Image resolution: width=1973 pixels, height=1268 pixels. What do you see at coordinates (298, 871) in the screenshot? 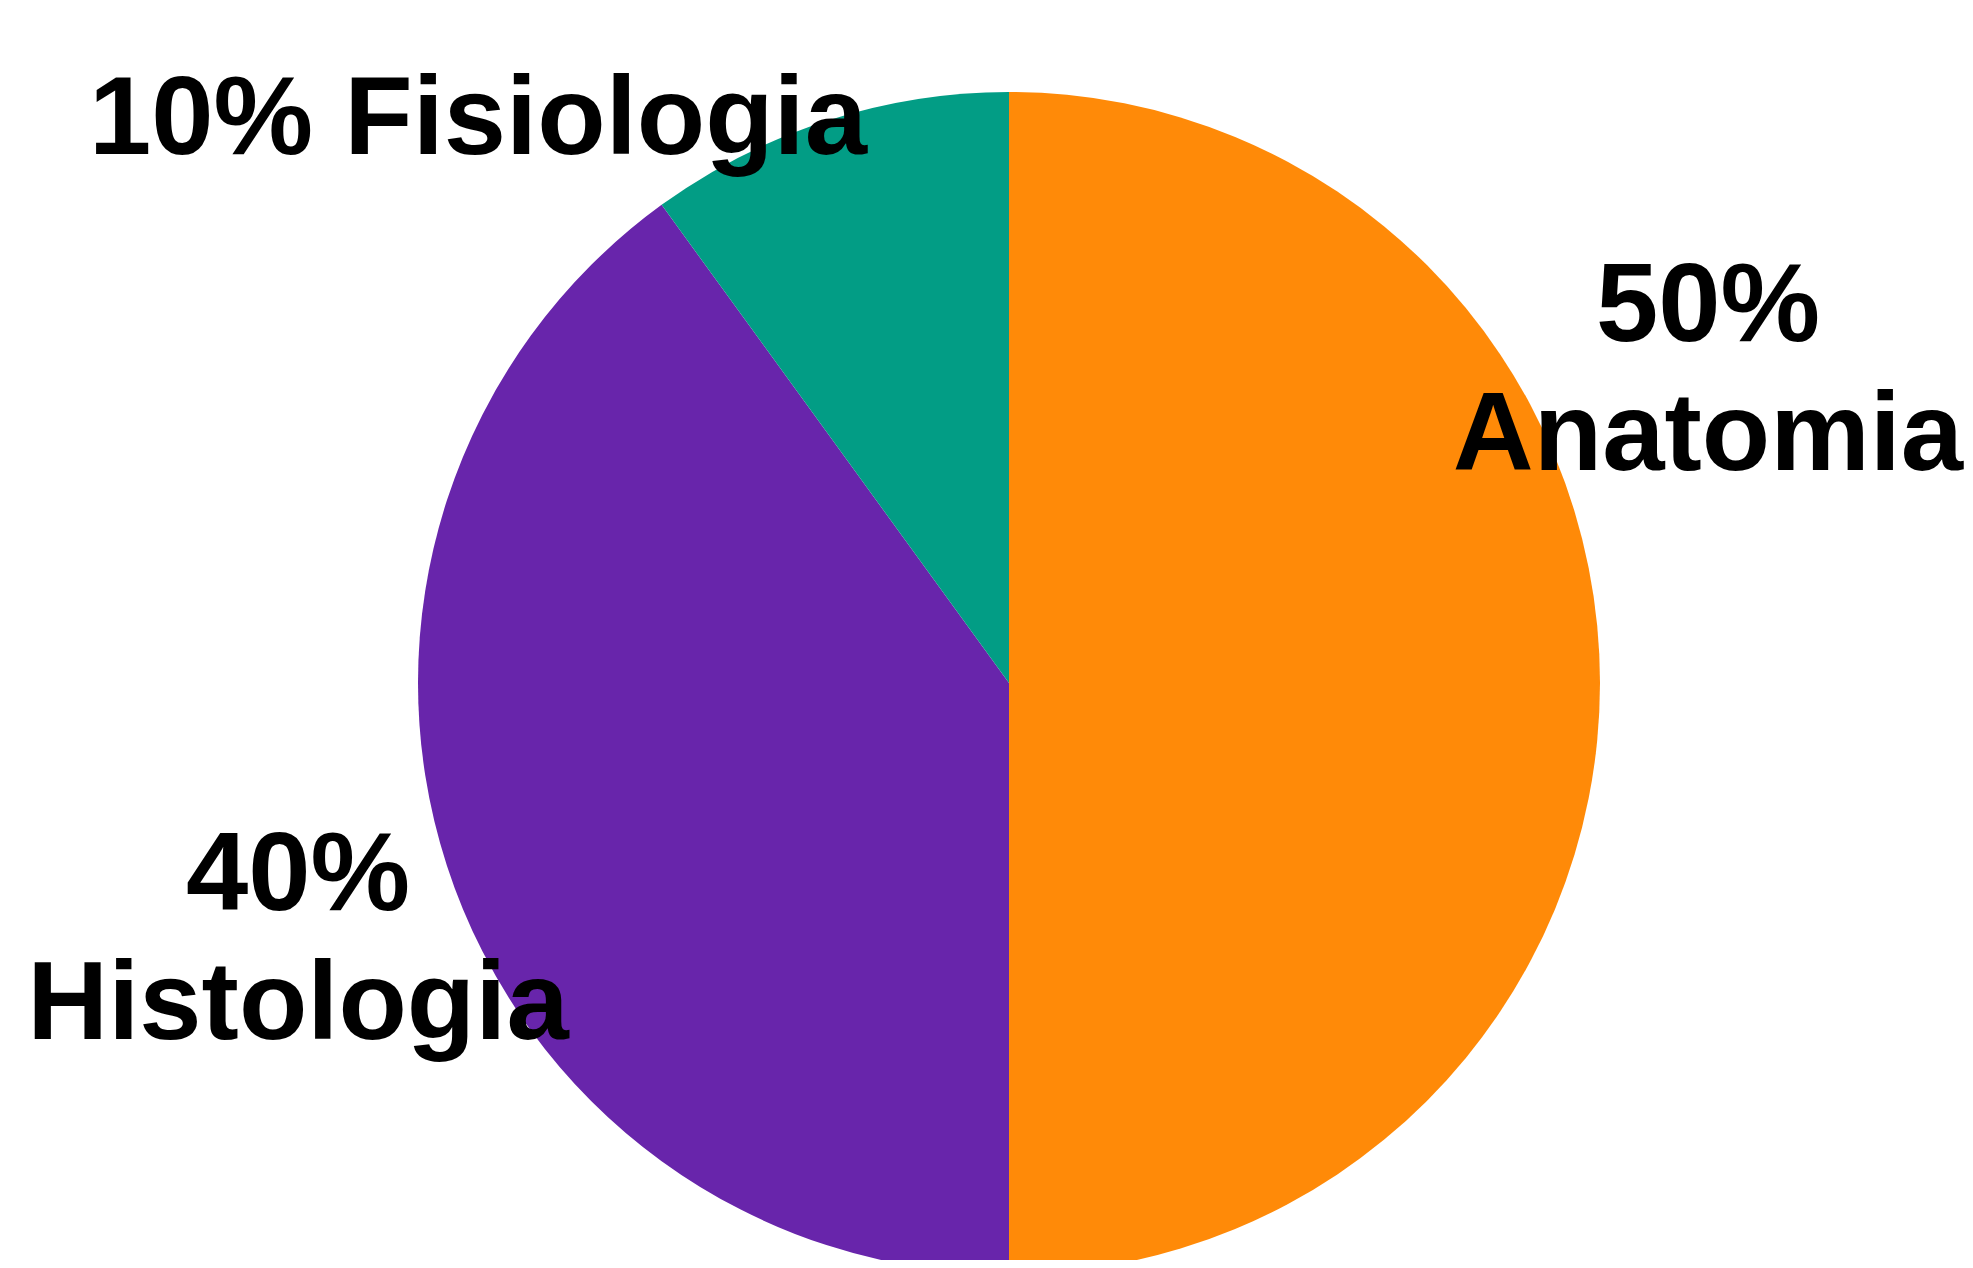
I see `data-label: 40%` at bounding box center [298, 871].